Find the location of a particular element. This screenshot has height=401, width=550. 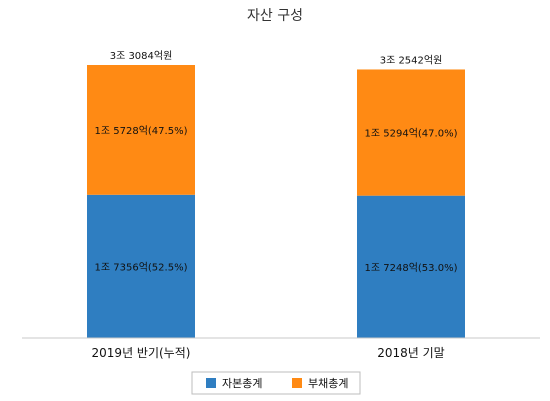

chart-title: 자산 구성 is located at coordinates (275, 16).